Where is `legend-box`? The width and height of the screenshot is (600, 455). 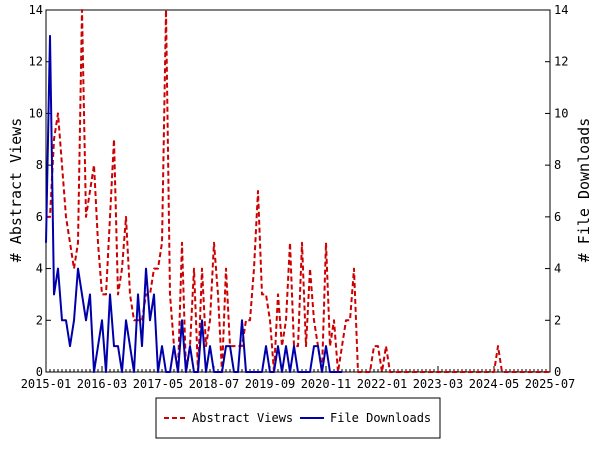 legend-box is located at coordinates (298, 418).